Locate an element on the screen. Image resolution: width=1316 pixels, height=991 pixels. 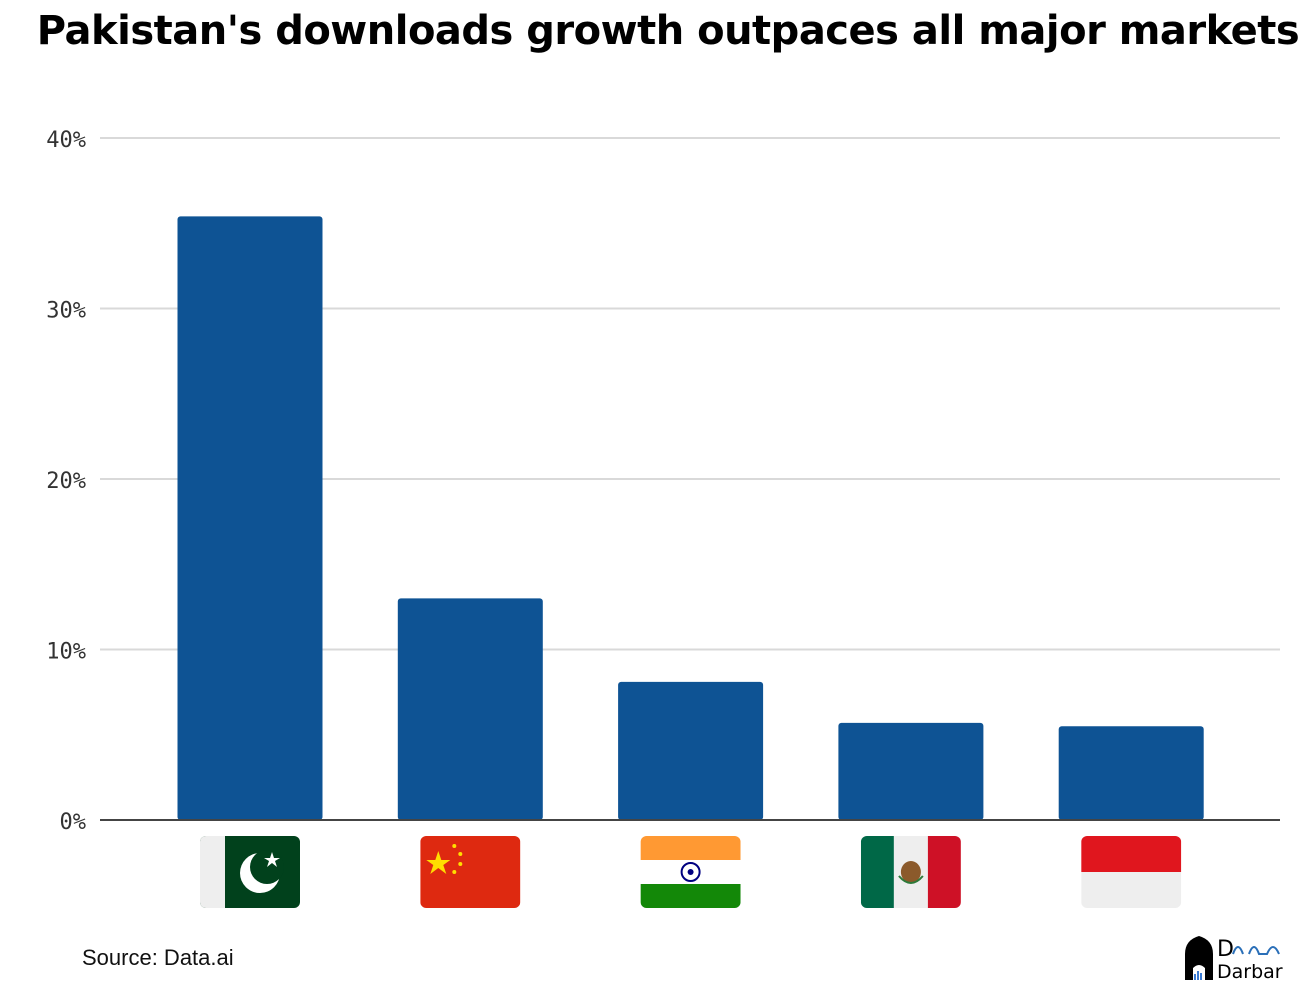
svg-text: Darbar is located at coordinates (1250, 971).